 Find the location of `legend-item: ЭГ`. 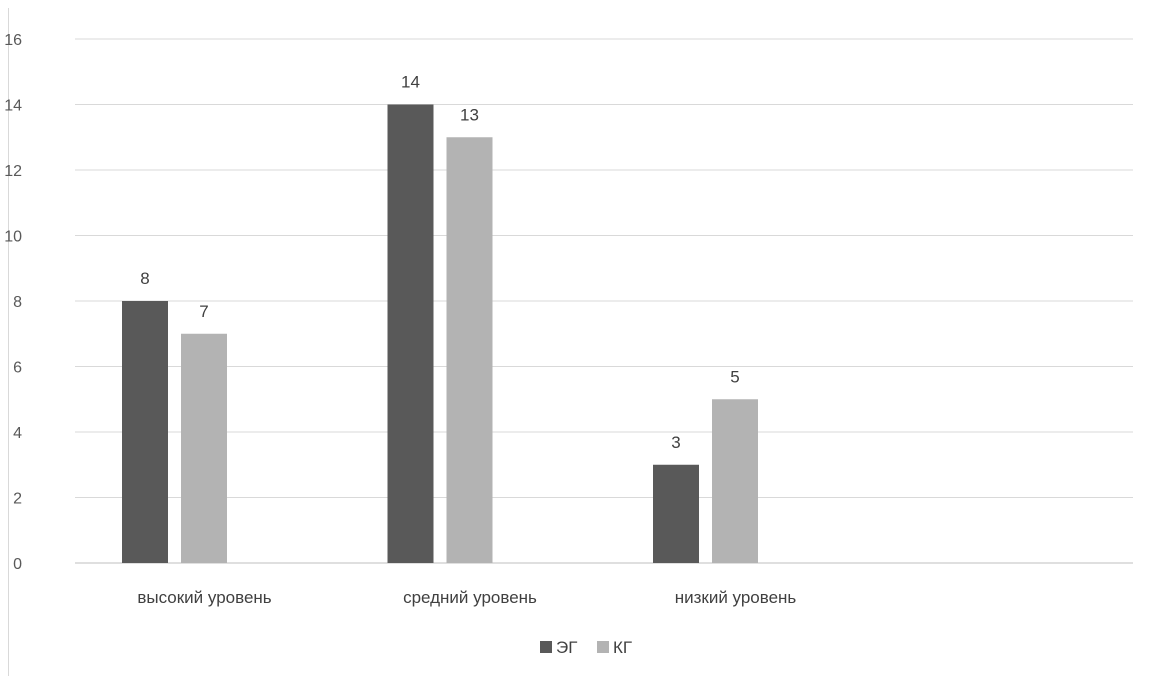

legend-item: ЭГ is located at coordinates (558, 647).